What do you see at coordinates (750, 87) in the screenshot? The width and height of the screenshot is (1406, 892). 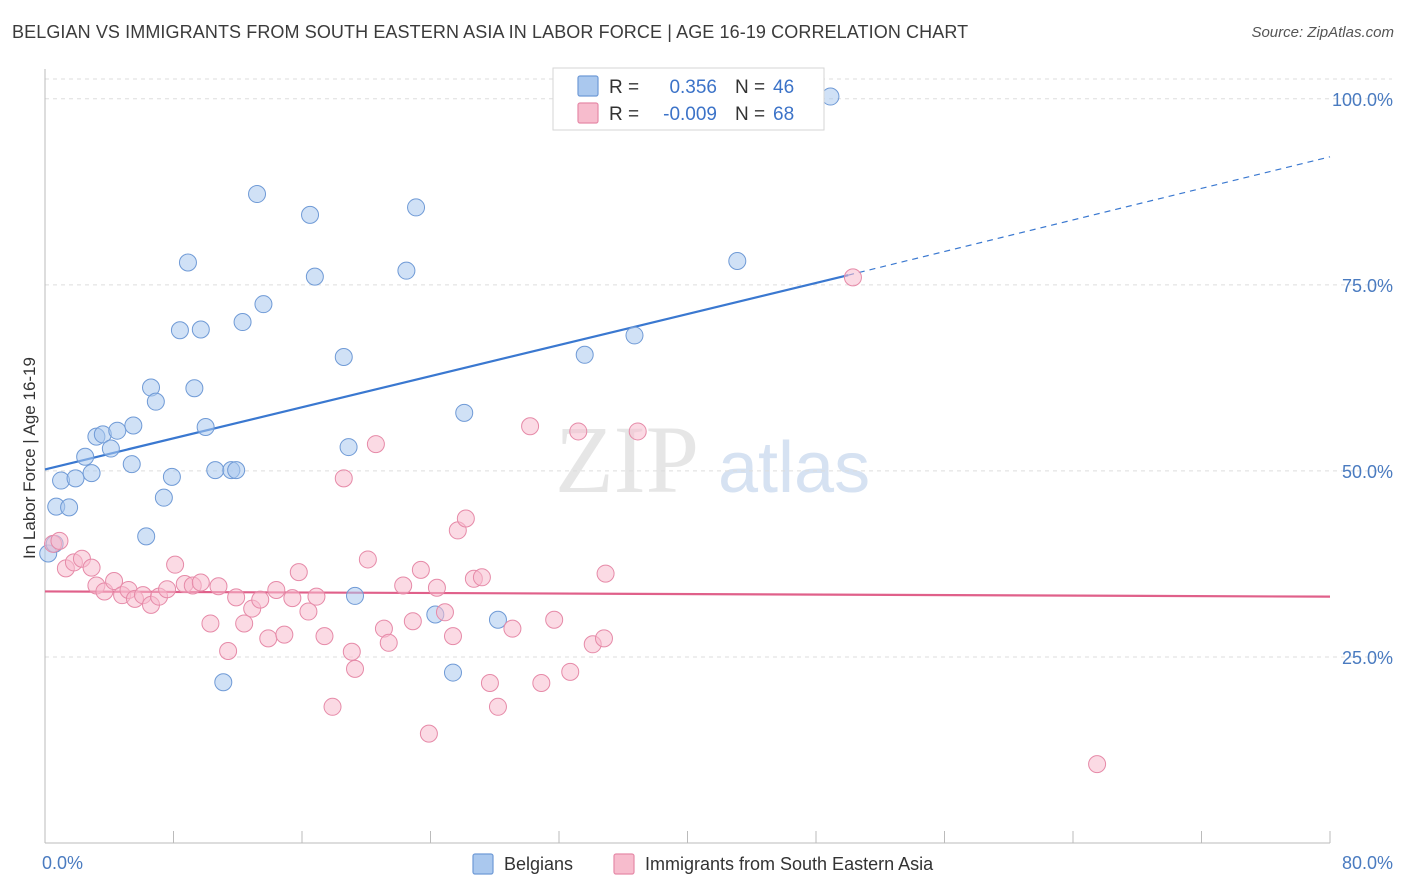 I see `stats-n-label-belgians: N =` at bounding box center [750, 87].